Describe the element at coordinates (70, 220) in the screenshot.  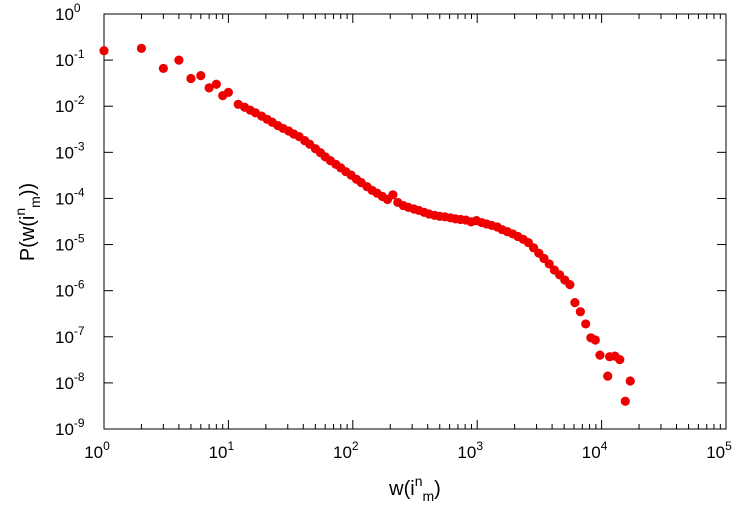
I see `y-tick-labels: 10⁰ 10⁻¹ 10⁻² 10⁻³ 10⁻⁴ 10⁻⁵ 10⁻⁶ 10⁻⁷ 10⁻⁸ 10⁻⁹` at that location.